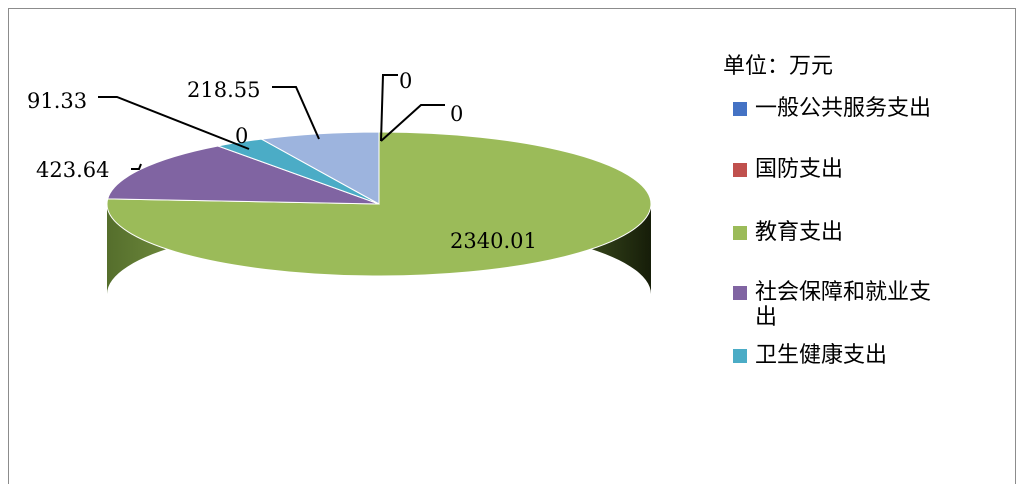 This screenshot has width=1019, height=486. What do you see at coordinates (740, 356) in the screenshot?
I see `legend-swatch-health` at bounding box center [740, 356].